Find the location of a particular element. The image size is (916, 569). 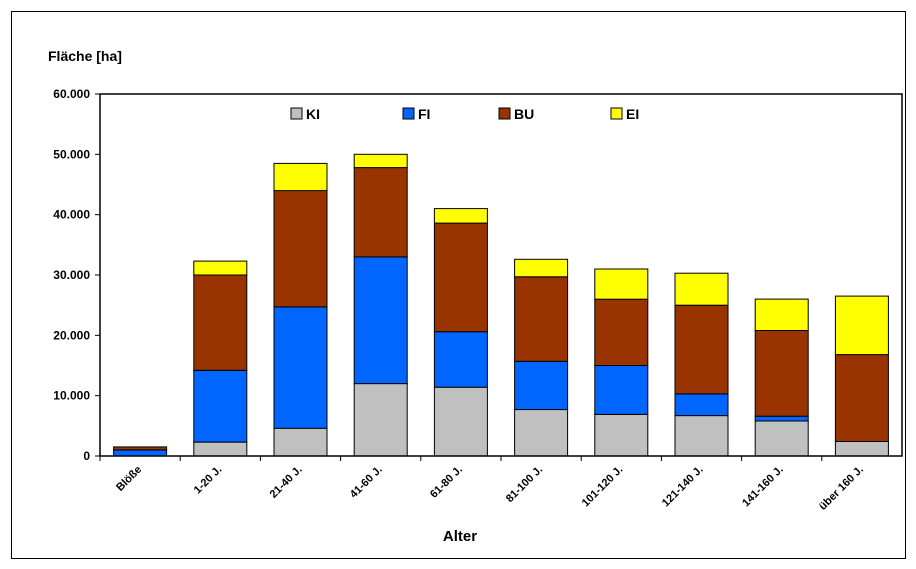

legend: KI FI BU EI is located at coordinates (464, 114).